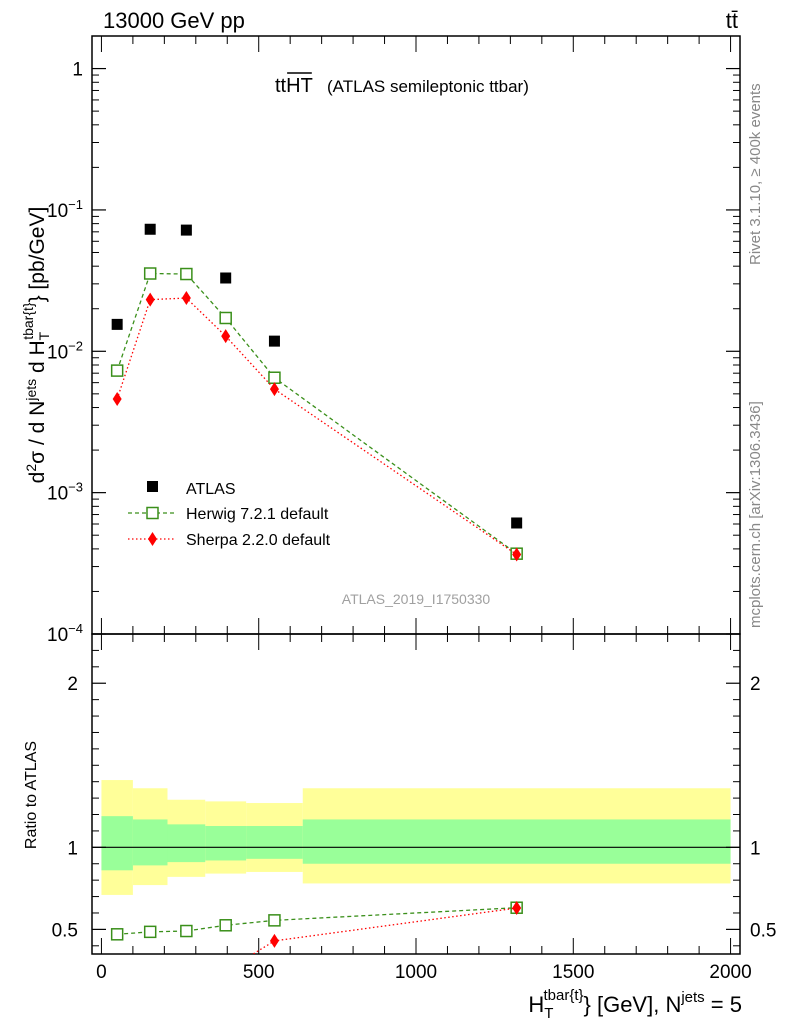 The width and height of the screenshot is (786, 1024). Describe the element at coordinates (635, 1004) in the screenshot. I see `x-axis-label: HTtbar{t}} [GeV], Njets = 5` at that location.